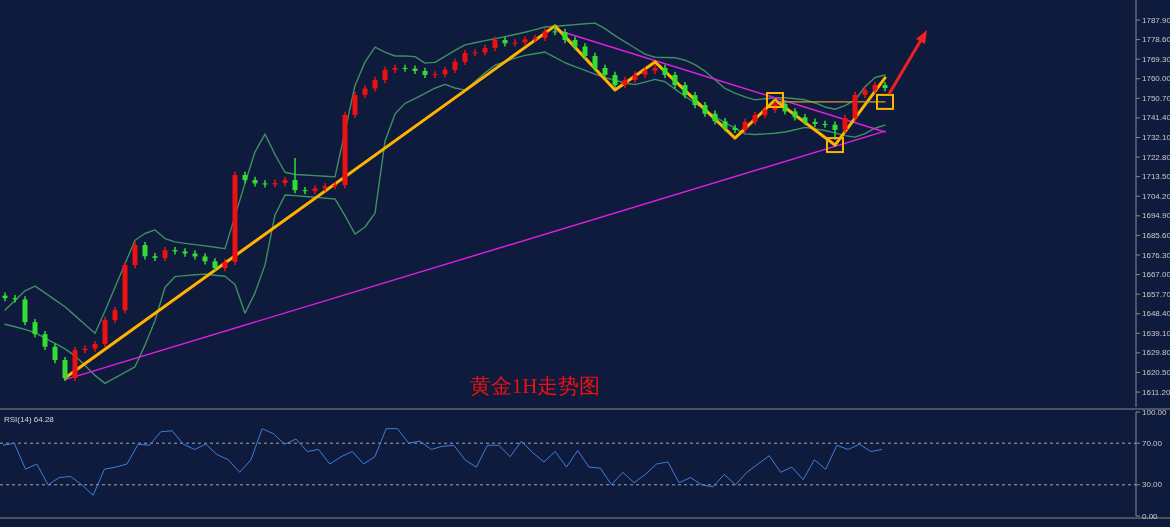 The image size is (1170, 527). I want to click on y-tick-label: 1694.90, so click(1156, 216).